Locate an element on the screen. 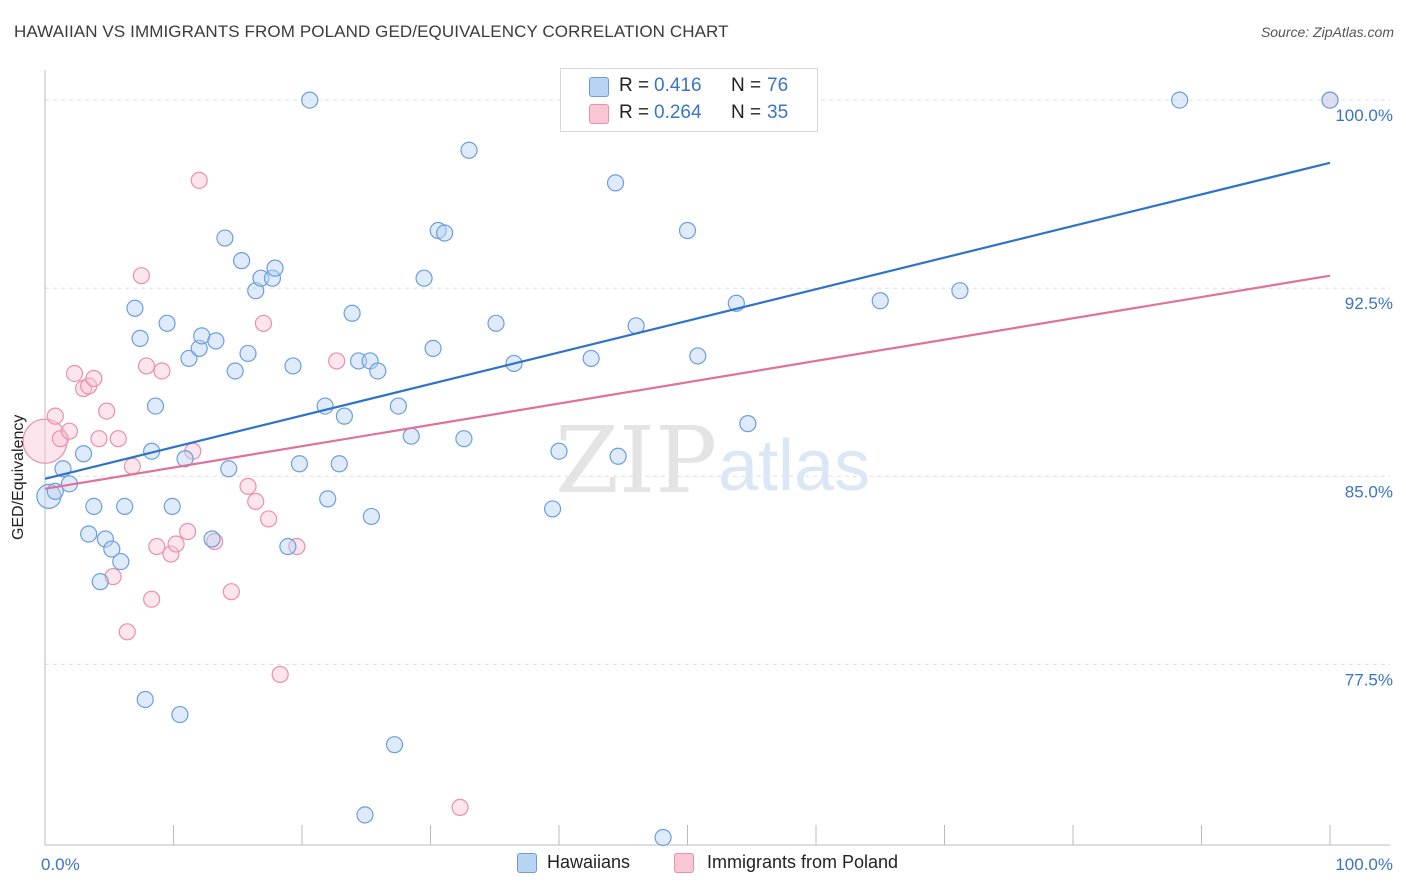 This screenshot has width=1406, height=892. legend-r-value-pink: 0.264 is located at coordinates (678, 112).